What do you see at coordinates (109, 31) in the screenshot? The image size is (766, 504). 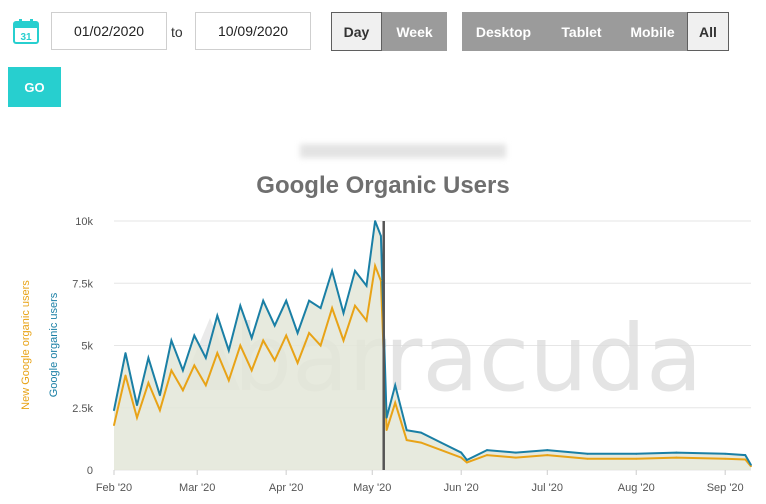 I see `start-date-input: 01/02/2020` at bounding box center [109, 31].